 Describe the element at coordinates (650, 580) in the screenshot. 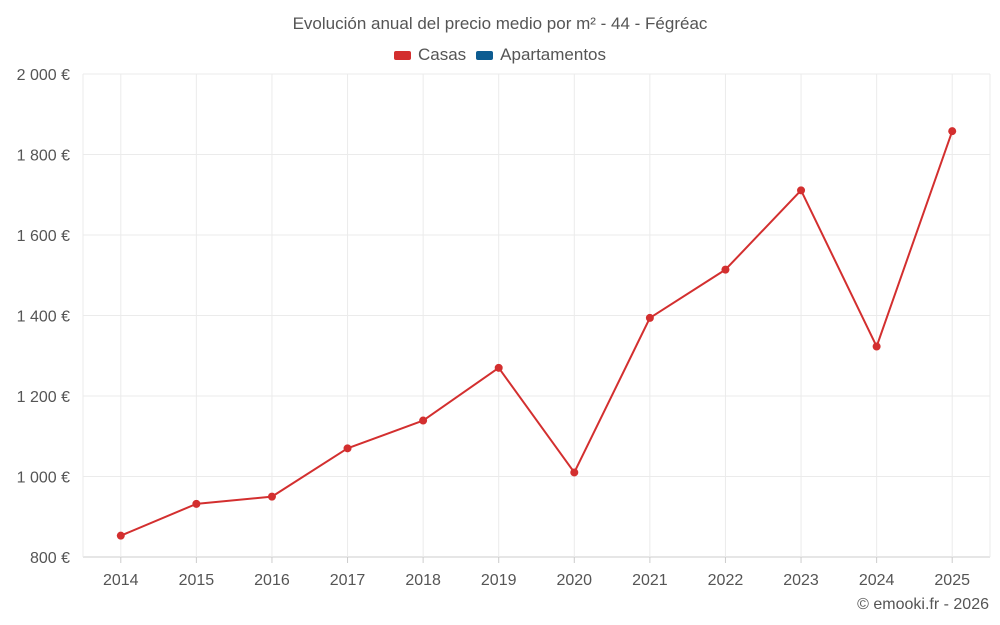

I see `x-tick-label: 2021` at that location.